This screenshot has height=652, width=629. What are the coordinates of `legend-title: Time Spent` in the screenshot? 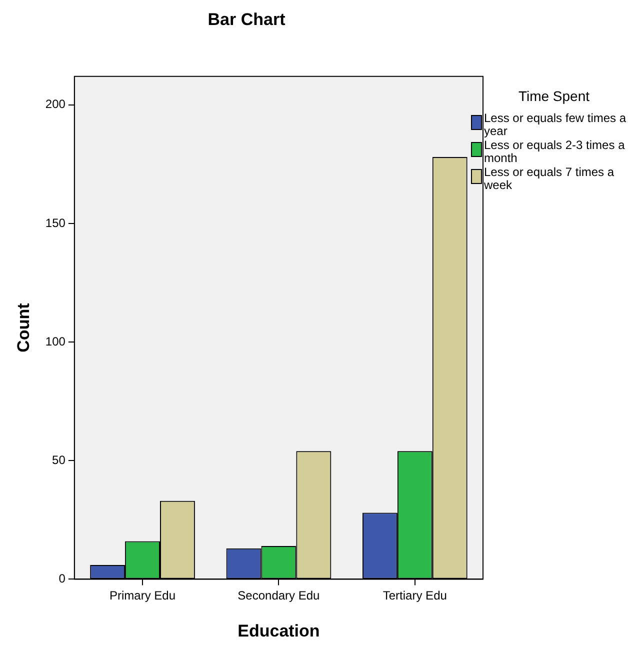 It's located at (554, 96).